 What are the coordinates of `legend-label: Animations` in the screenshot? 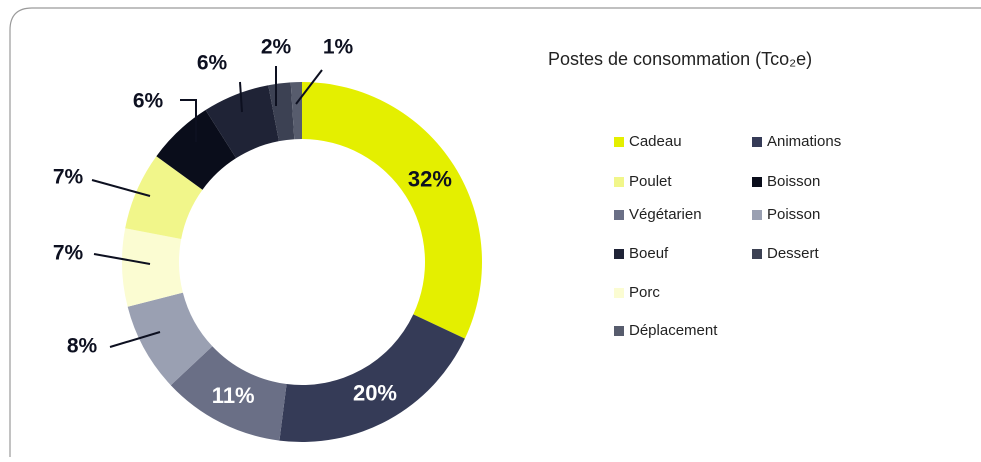 It's located at (804, 141).